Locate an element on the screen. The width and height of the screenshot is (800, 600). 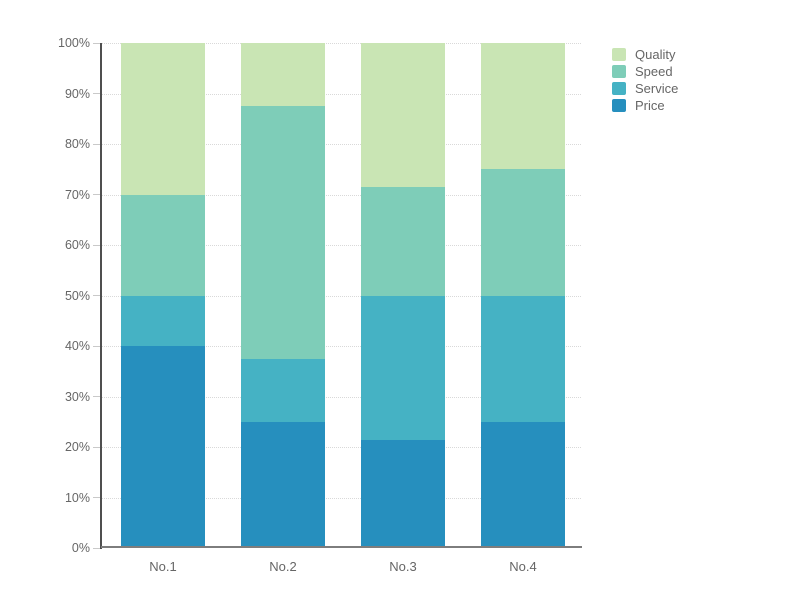
gridline-10% is located at coordinates (341, 498).